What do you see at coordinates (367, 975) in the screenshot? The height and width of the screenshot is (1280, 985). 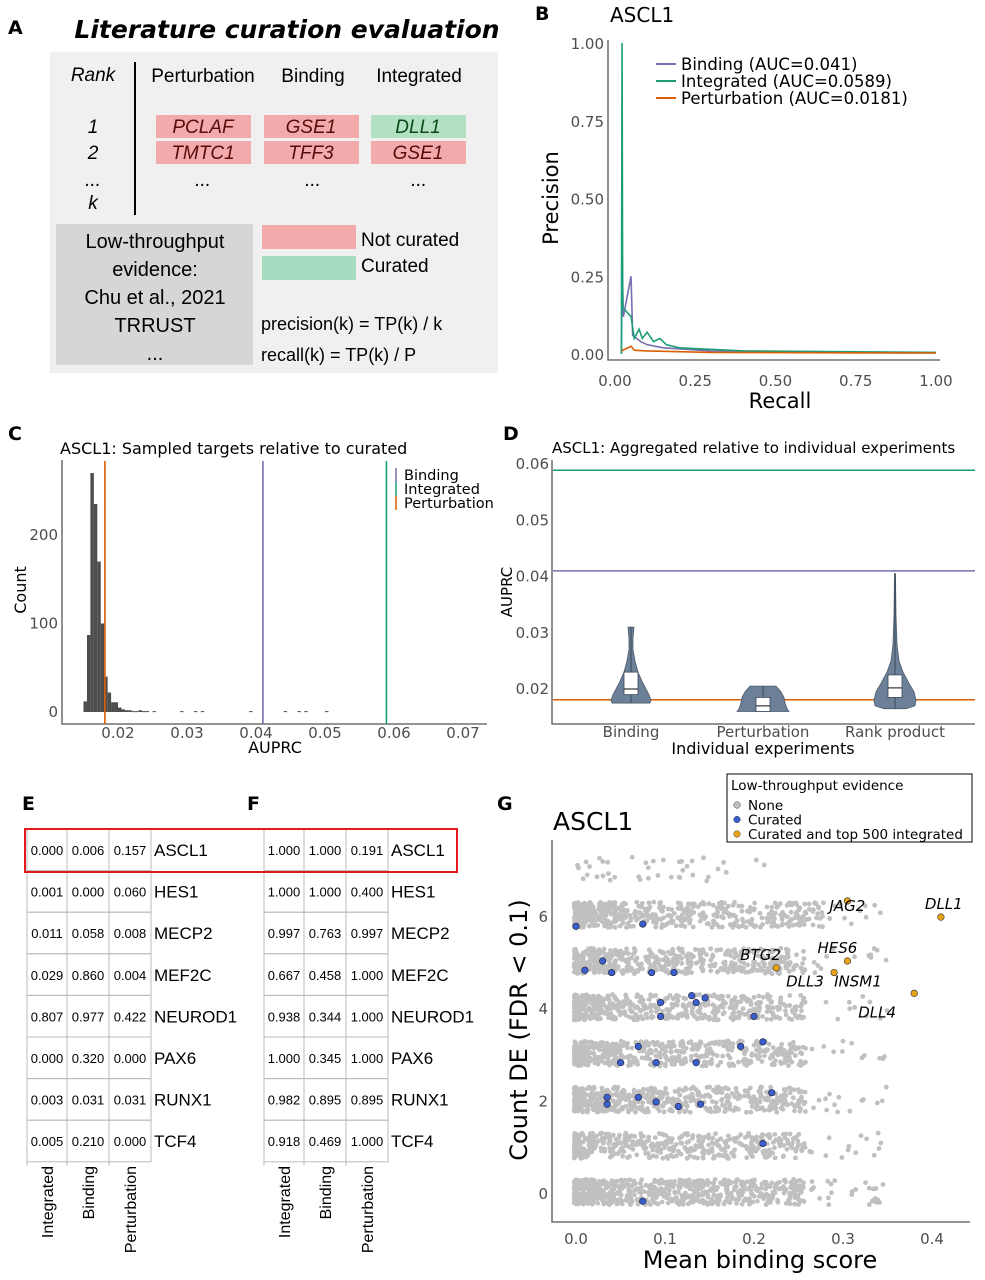 I see `cell-value: 1.000` at bounding box center [367, 975].